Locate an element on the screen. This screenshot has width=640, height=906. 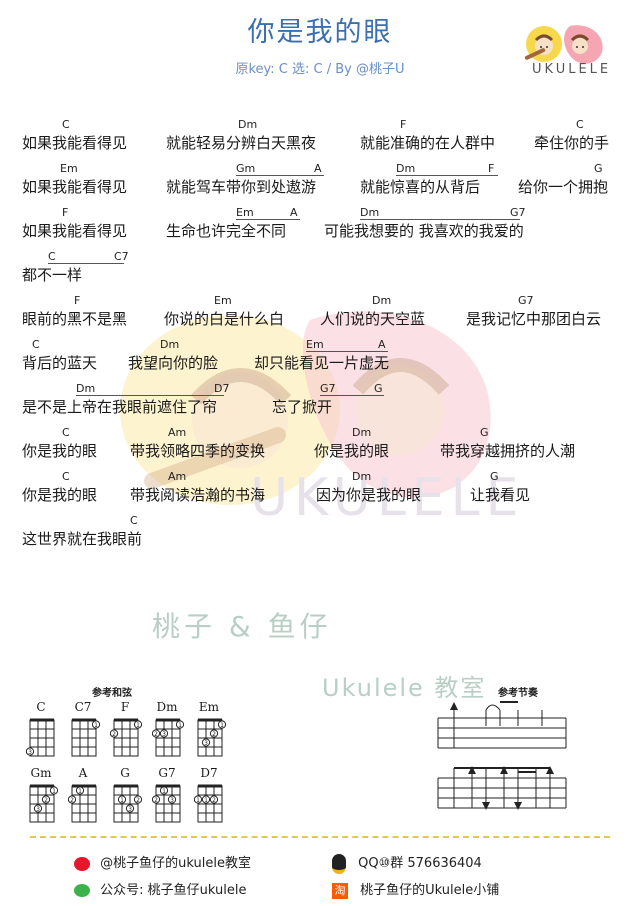
footer-taobao: 淘 桃子鱼仔的Ukulele小铺 is located at coordinates (415, 889).